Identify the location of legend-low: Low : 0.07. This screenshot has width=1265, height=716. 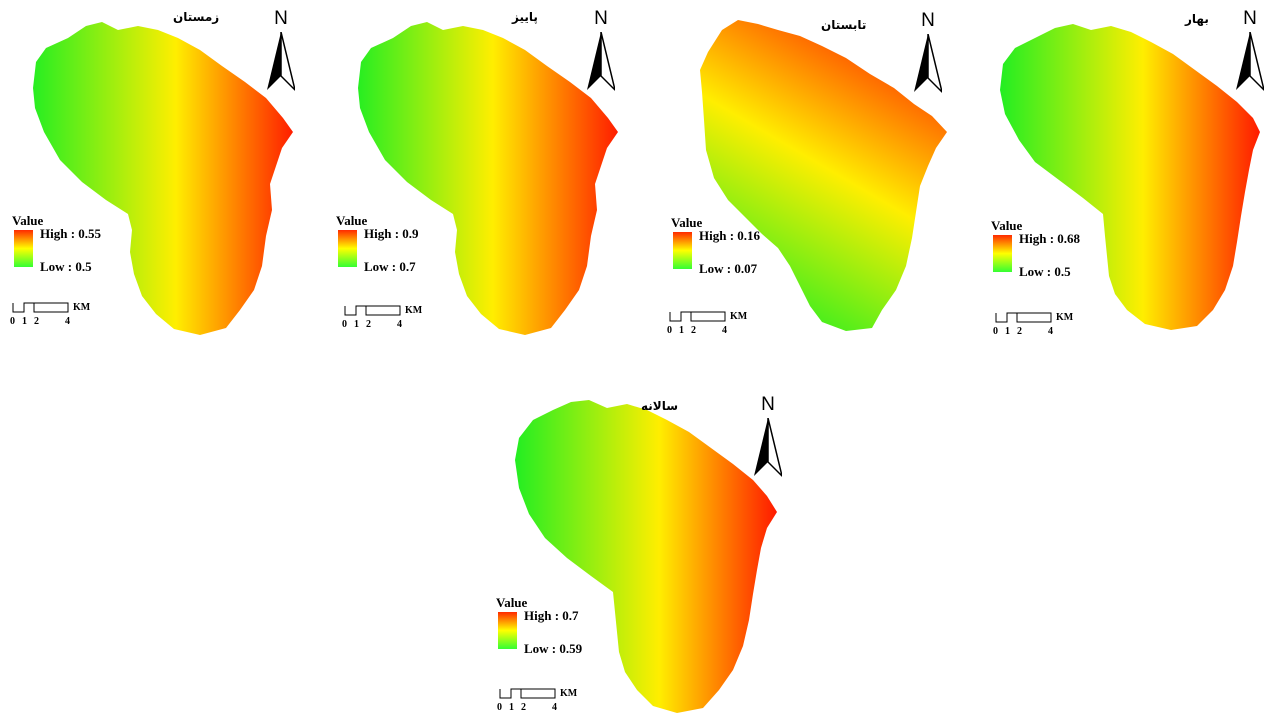
(728, 268).